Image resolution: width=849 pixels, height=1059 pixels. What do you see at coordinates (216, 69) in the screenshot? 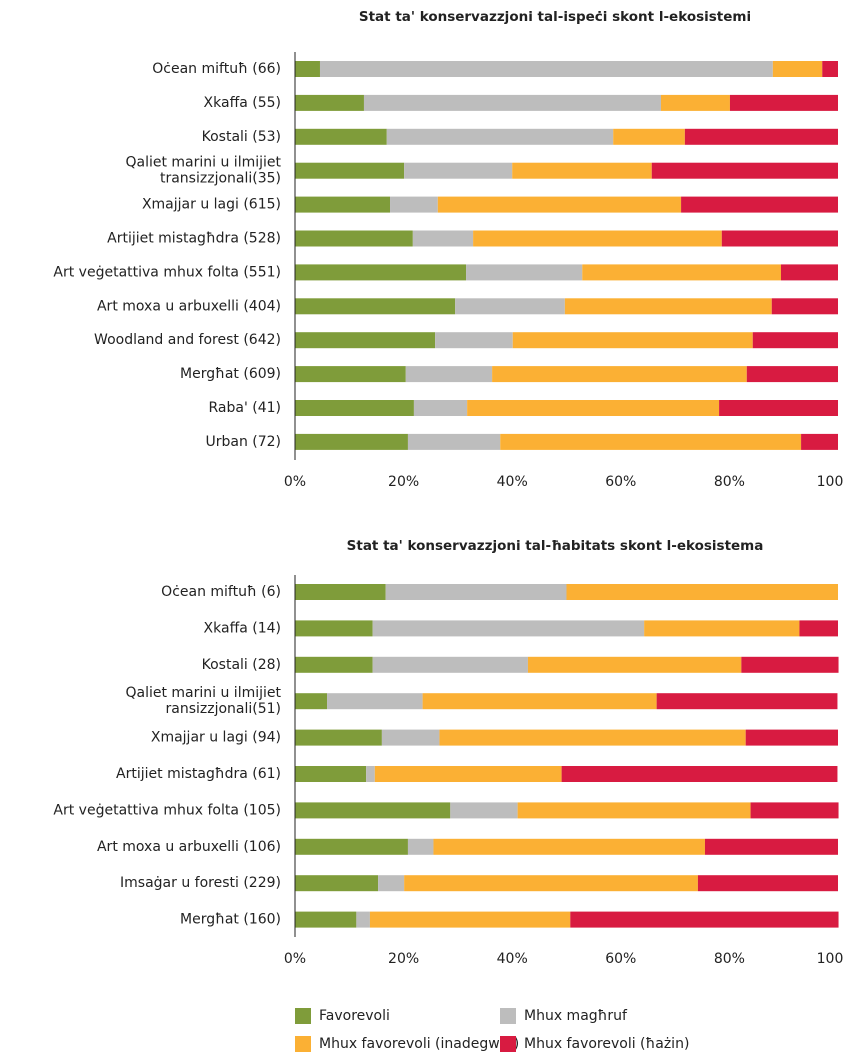
I see `category-label: Oċean miftuħ (66)` at bounding box center [216, 69].